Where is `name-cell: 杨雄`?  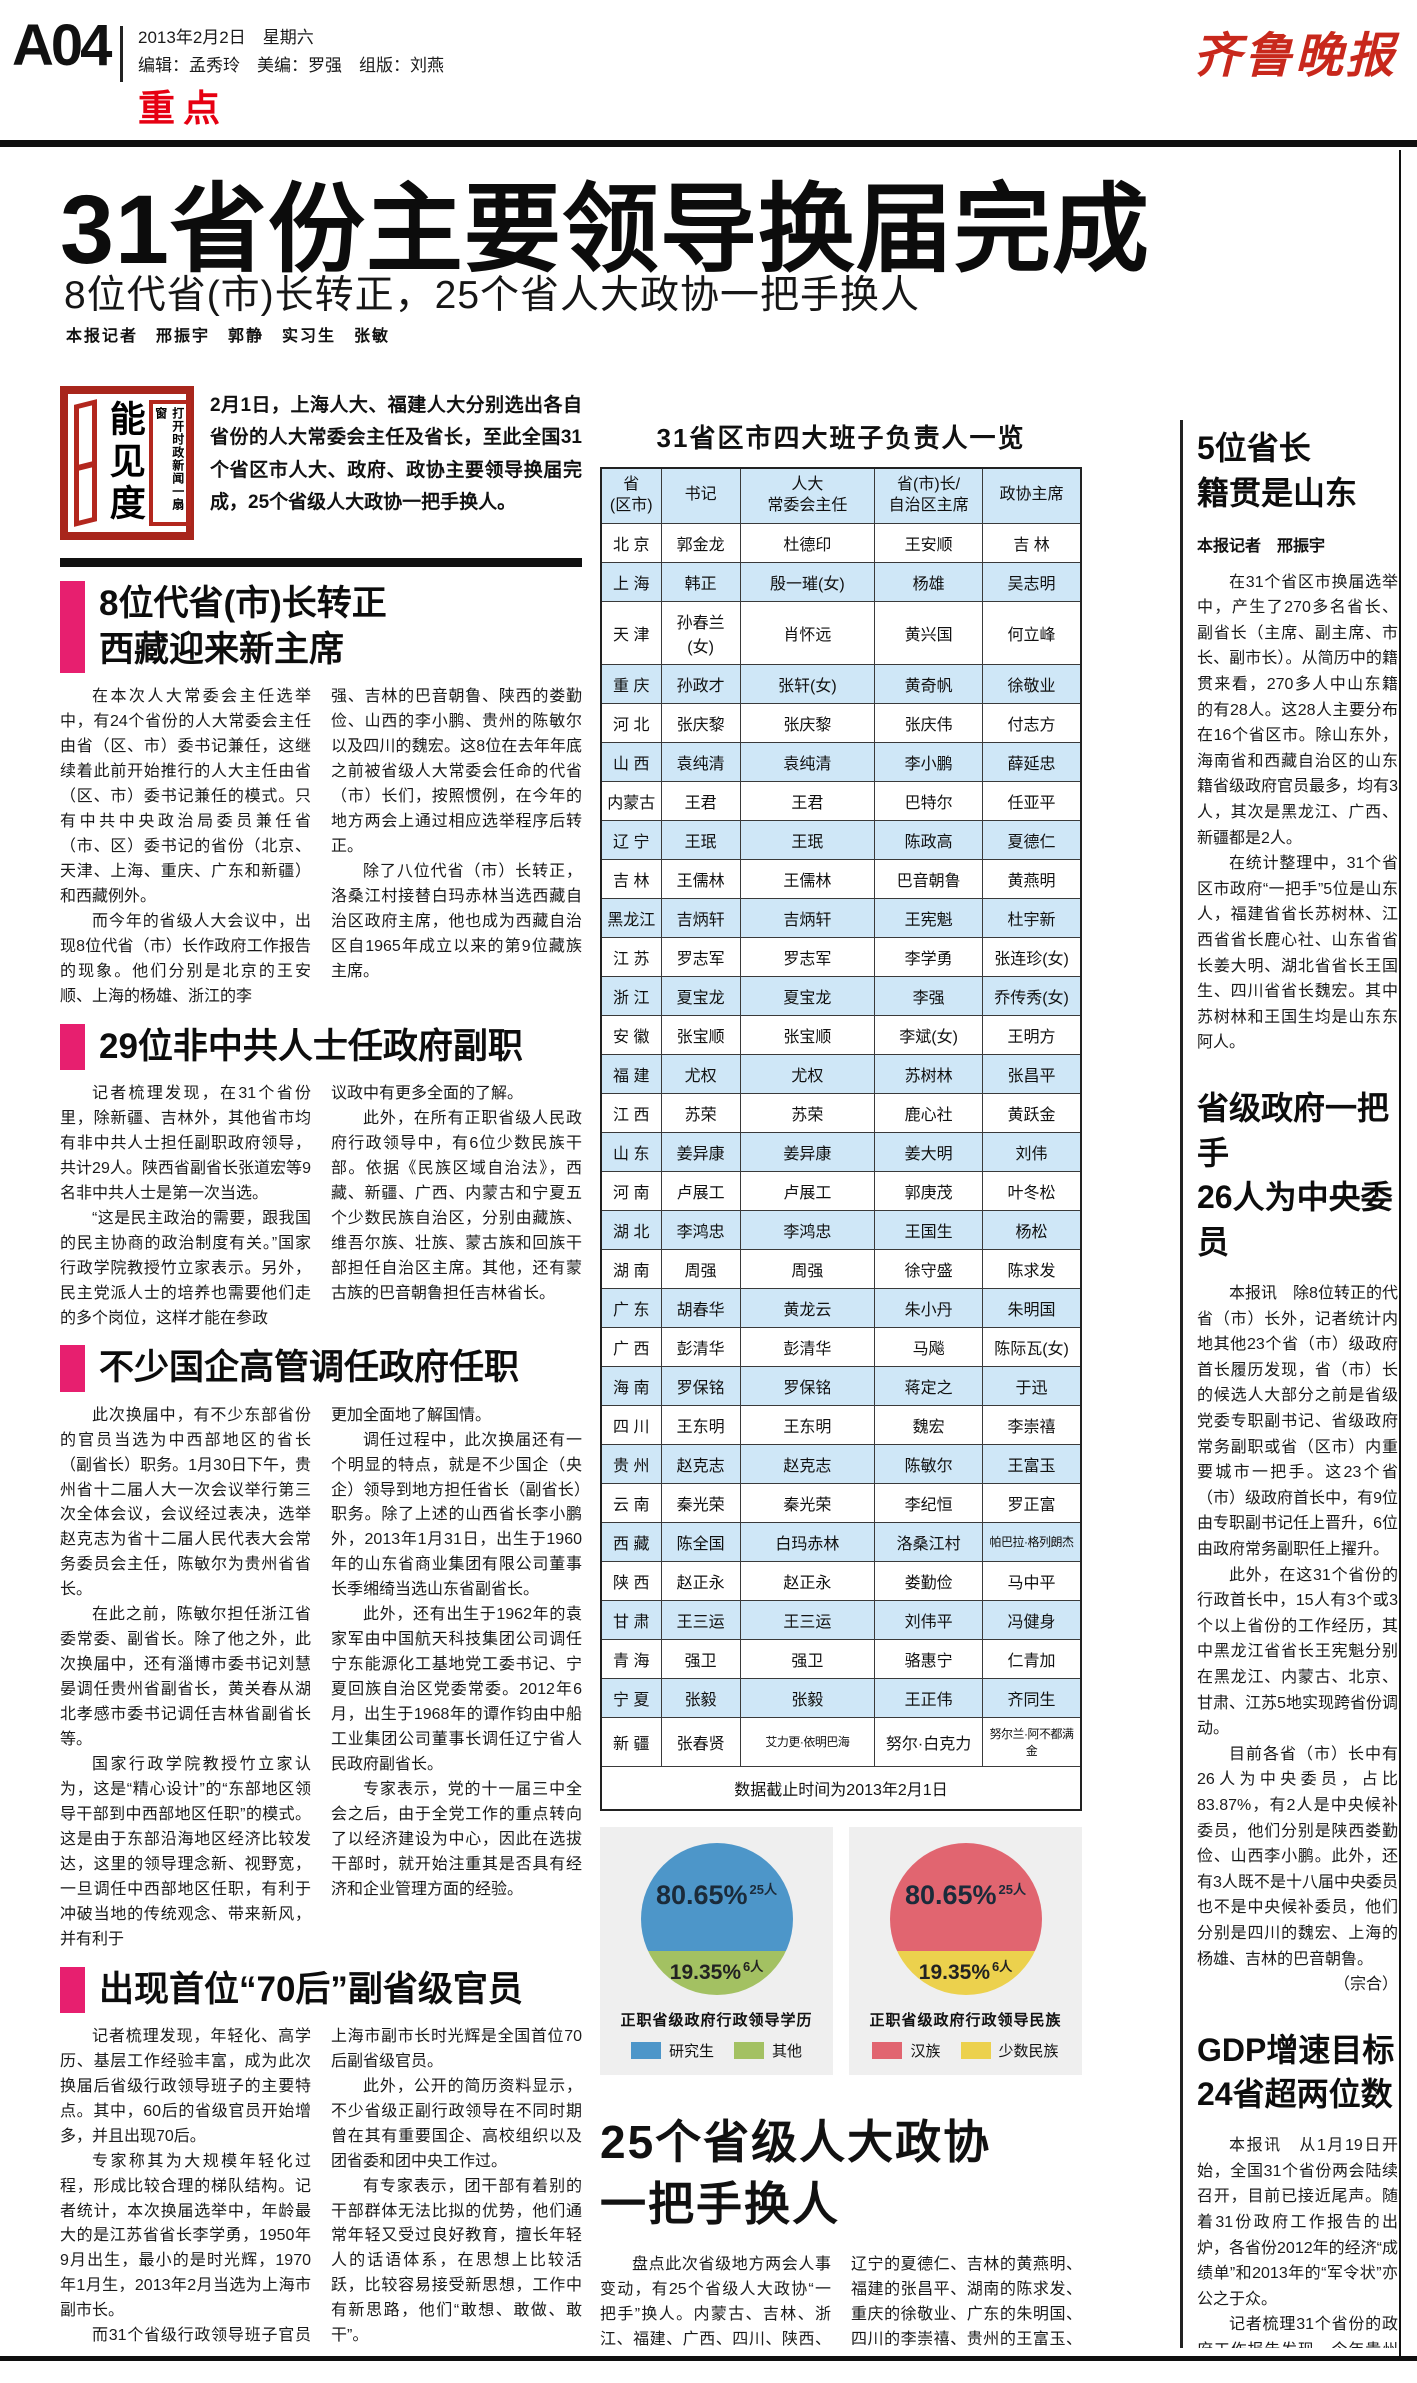
name-cell: 杨雄 is located at coordinates (929, 581).